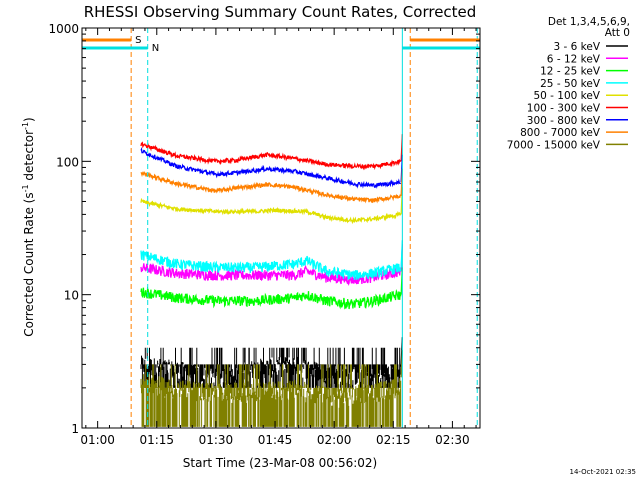 The image size is (640, 480). Describe the element at coordinates (75, 429) in the screenshot. I see `y-tick-label: 1` at that location.